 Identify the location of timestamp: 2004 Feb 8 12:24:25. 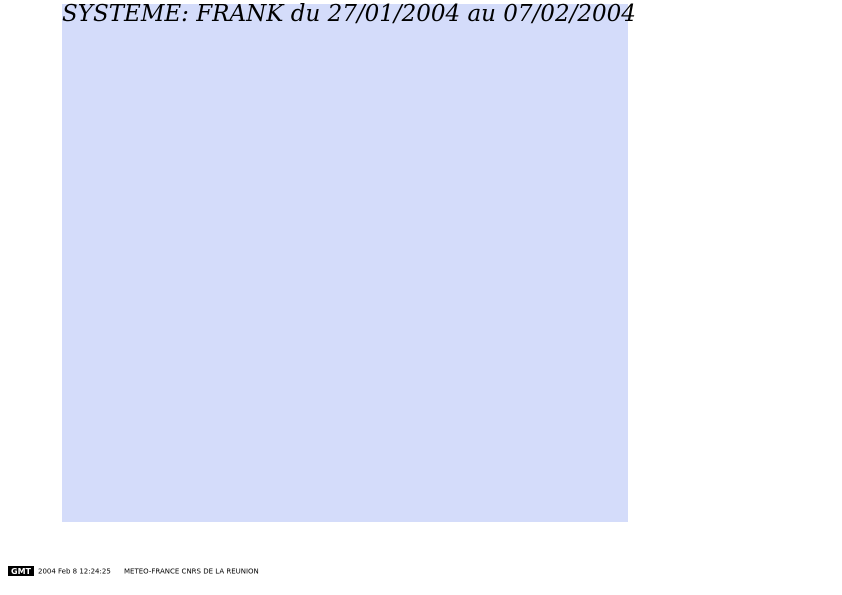
(74, 572).